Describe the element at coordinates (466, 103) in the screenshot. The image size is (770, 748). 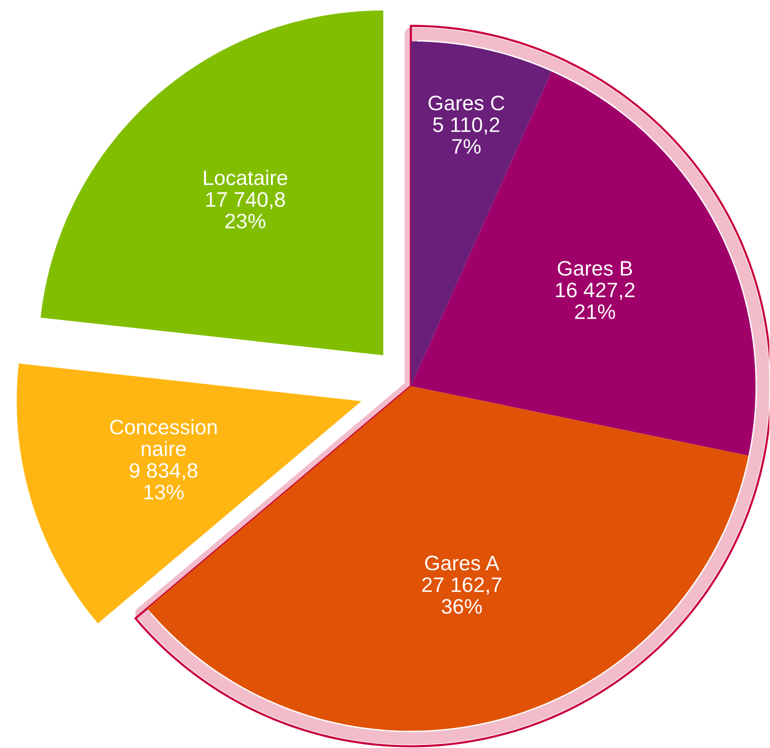
I see `slice-label: Gares C` at that location.